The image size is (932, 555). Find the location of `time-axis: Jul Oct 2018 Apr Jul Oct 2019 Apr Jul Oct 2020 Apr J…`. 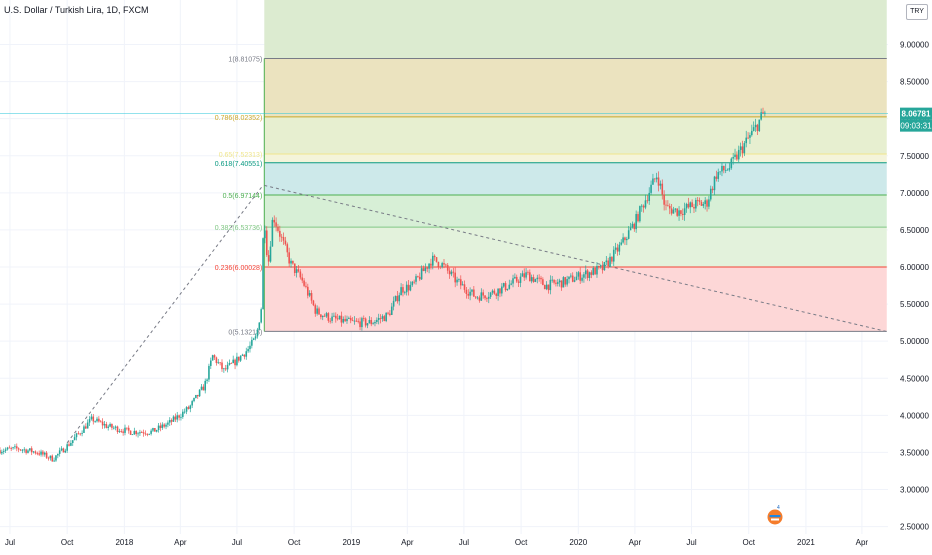

time-axis: Jul Oct 2018 Apr Jul Oct 2019 Apr Jul Oct 2020 Apr J… is located at coordinates (437, 542).